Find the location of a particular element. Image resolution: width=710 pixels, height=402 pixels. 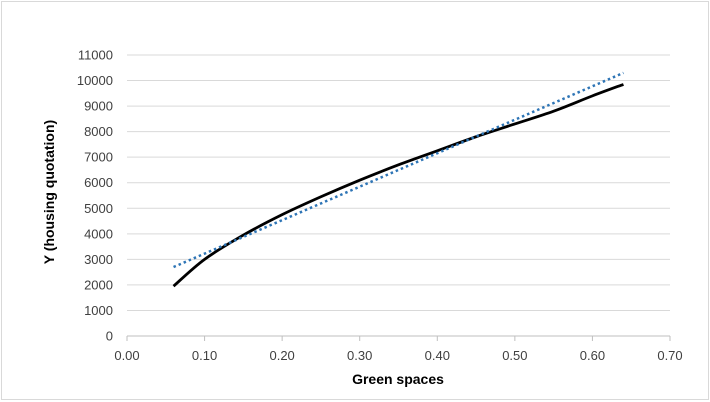

x-tick-label: 0.10 is located at coordinates (204, 355).